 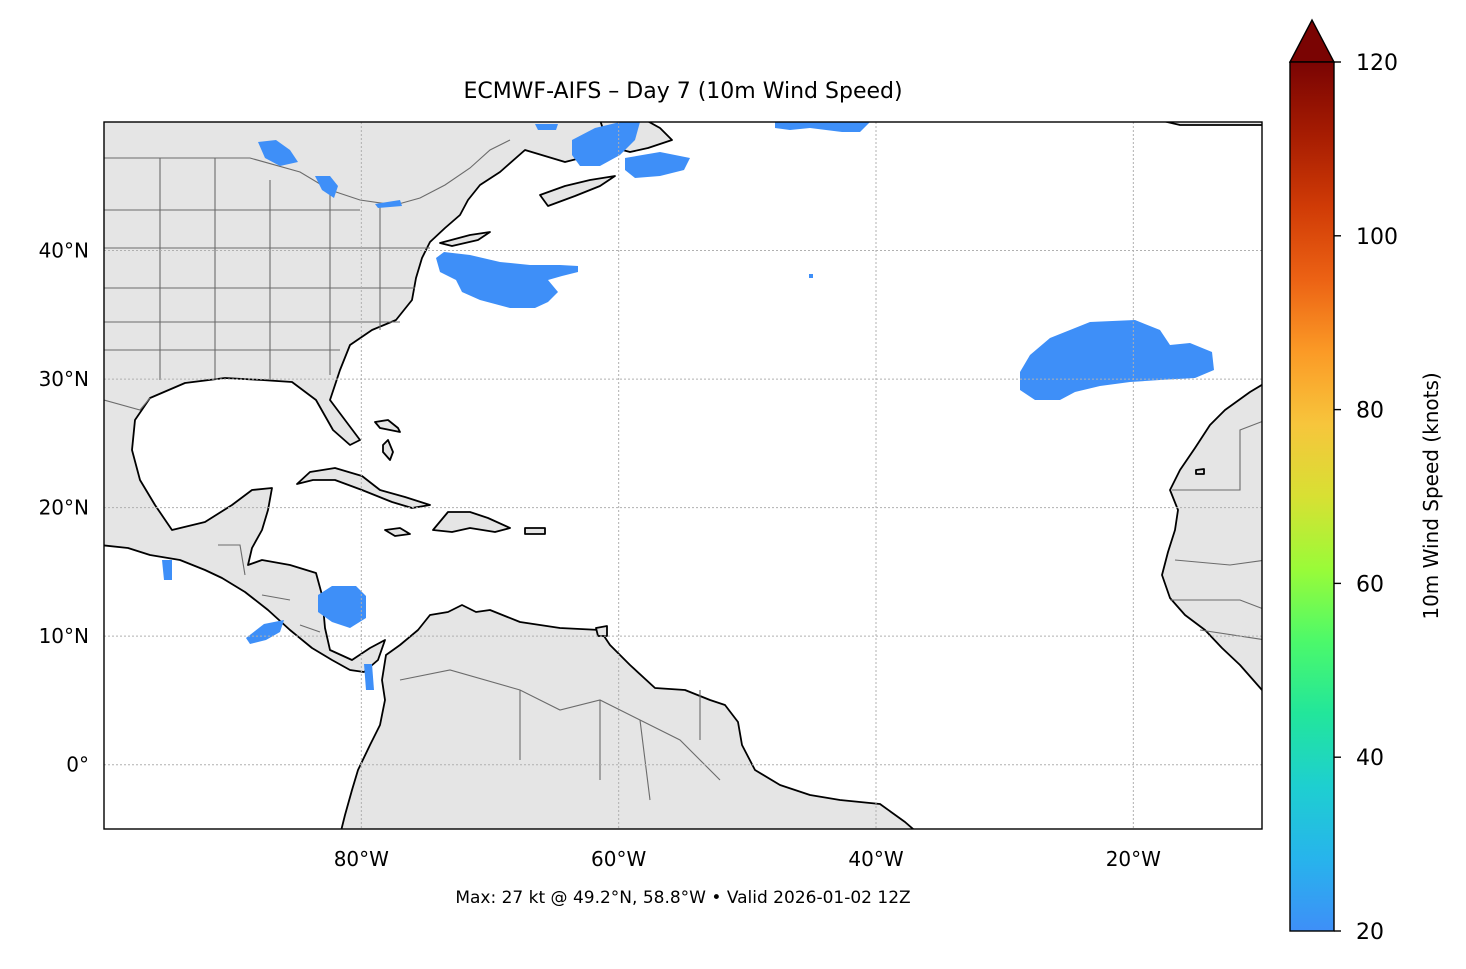 I want to click on lon-tick-label: 20°W, so click(x=1133, y=859).